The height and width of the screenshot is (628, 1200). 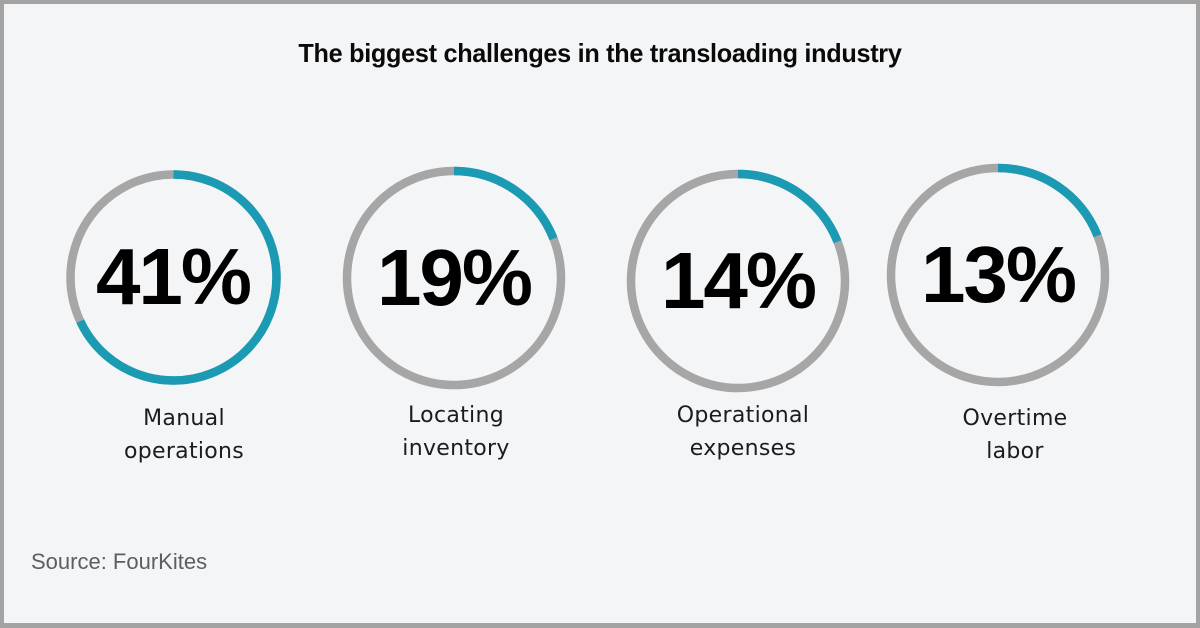 I want to click on ring-label-operational-expenses: Operational expenses, so click(x=743, y=432).